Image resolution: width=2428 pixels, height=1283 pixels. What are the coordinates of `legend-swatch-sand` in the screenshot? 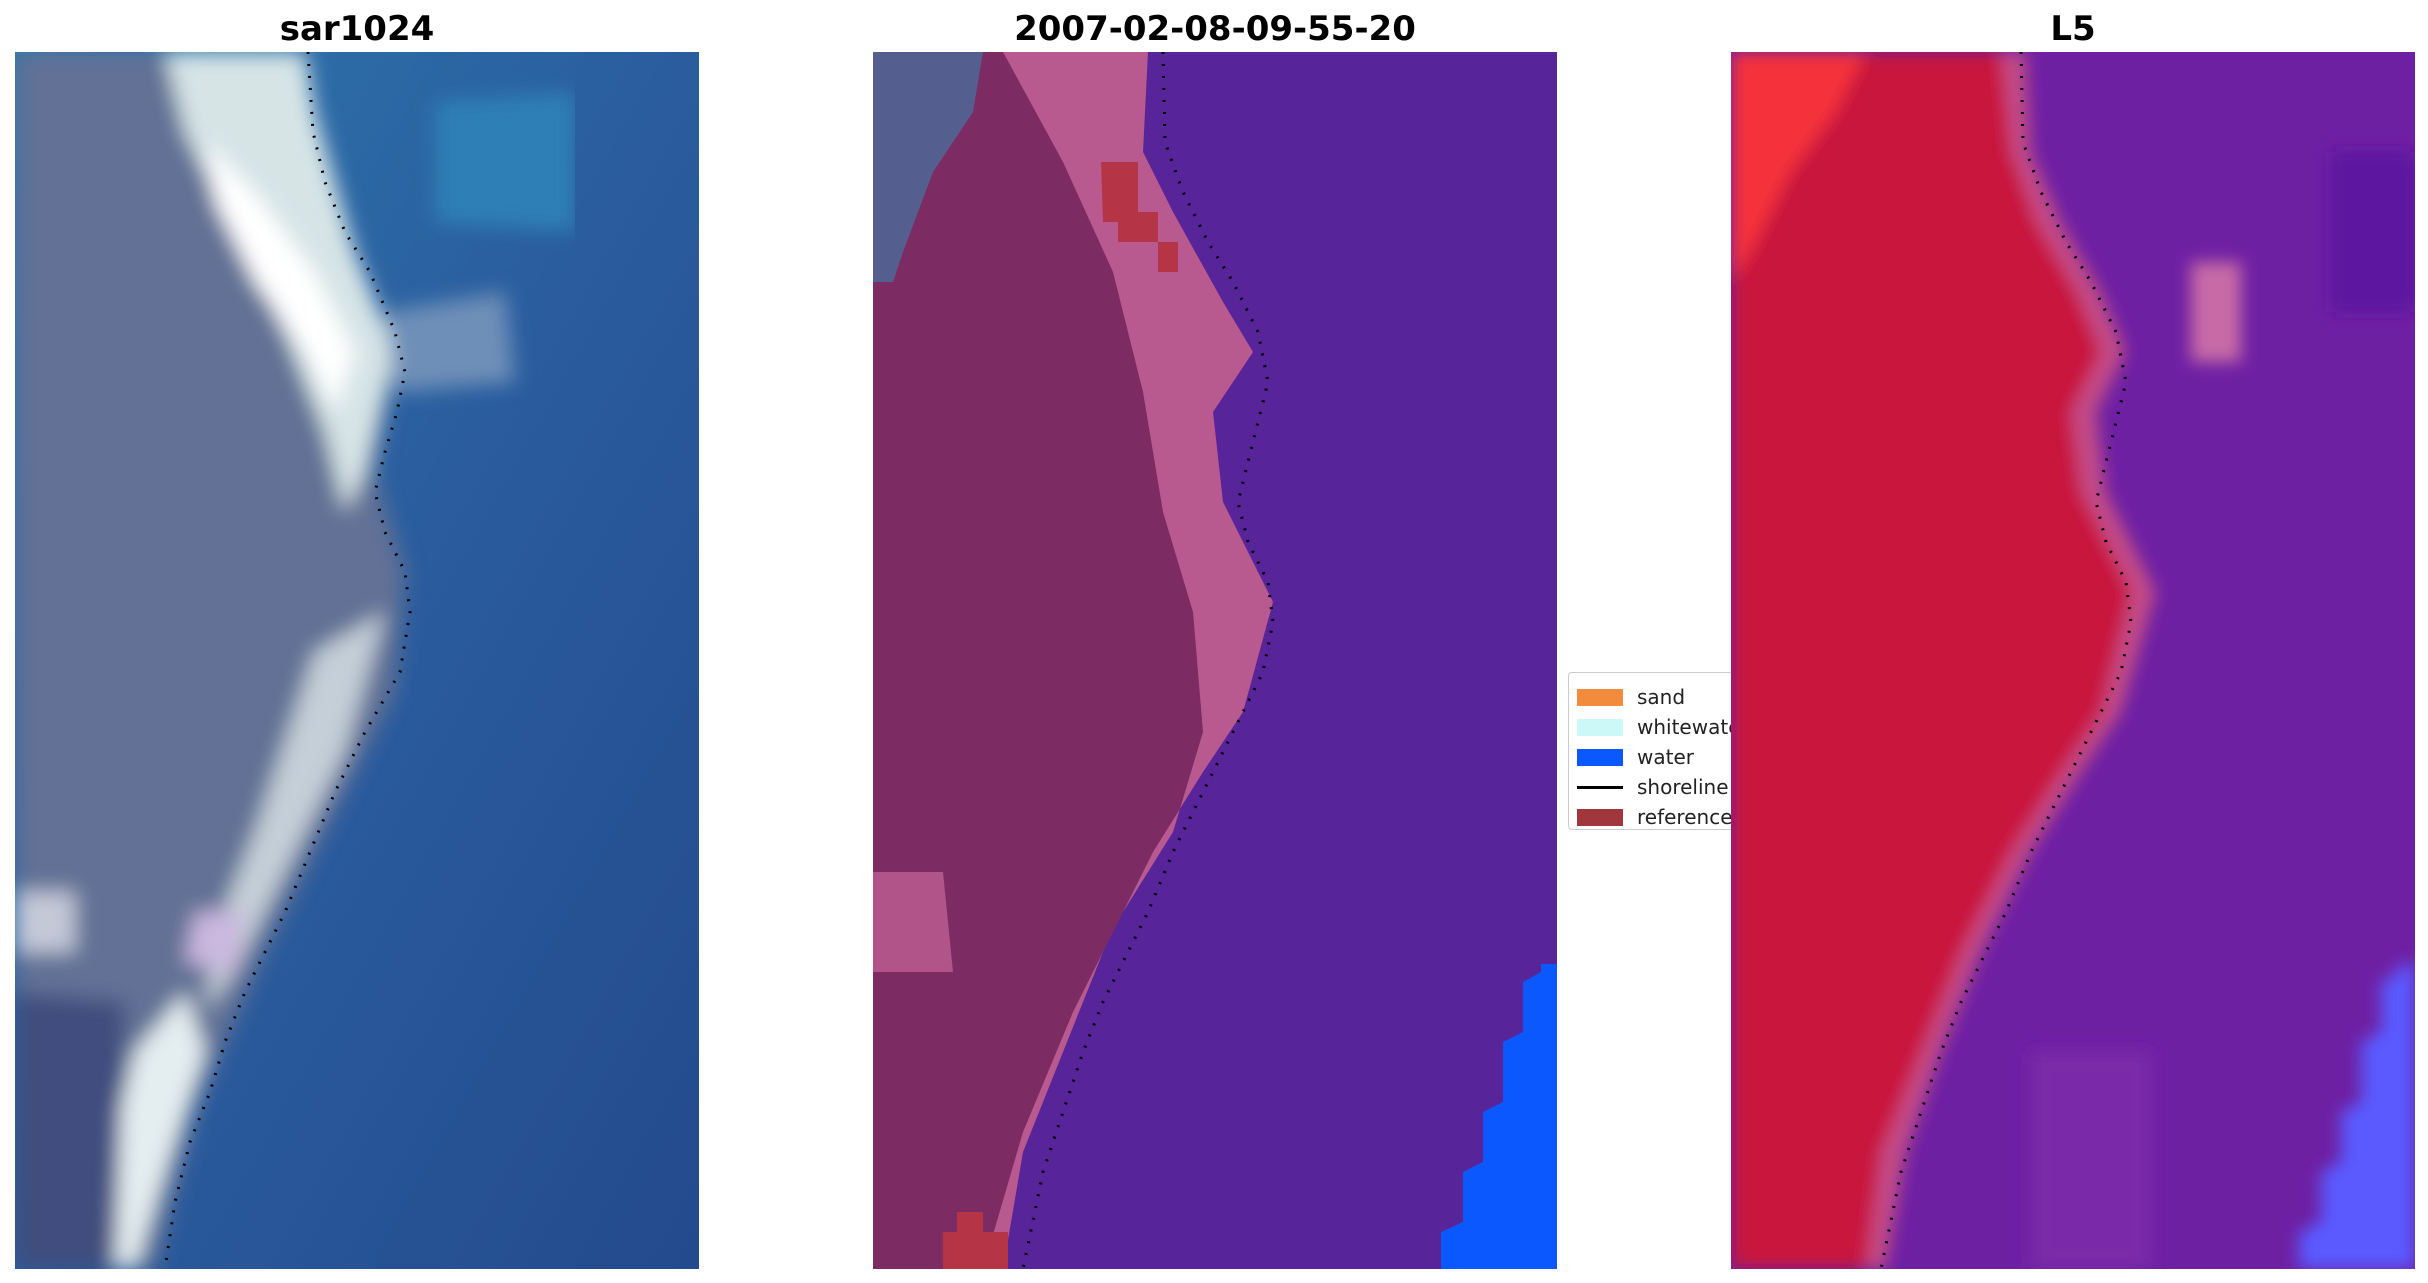 It's located at (1600, 697).